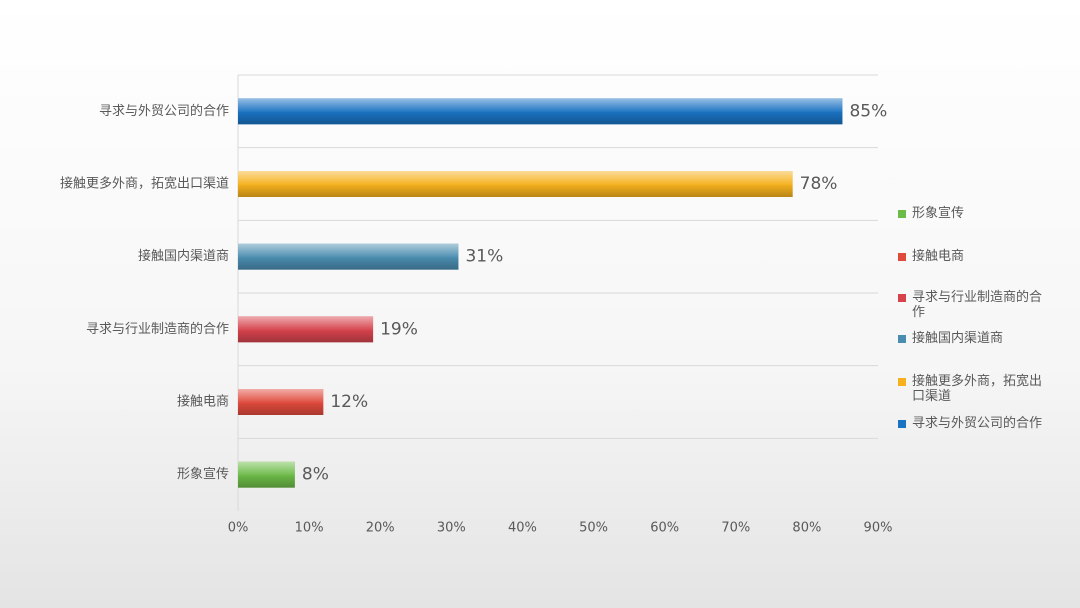 The image size is (1080, 608). I want to click on legend-label: 接触电商, so click(938, 256).